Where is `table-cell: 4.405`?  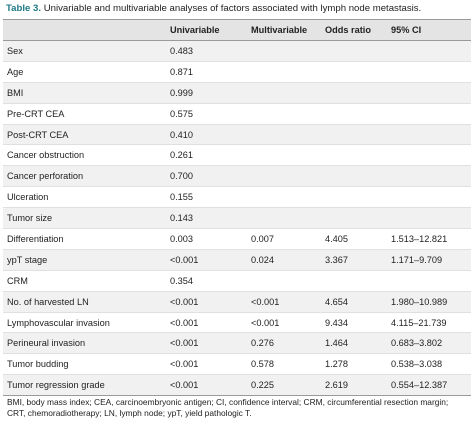
table-cell: 4.405 is located at coordinates (354, 239).